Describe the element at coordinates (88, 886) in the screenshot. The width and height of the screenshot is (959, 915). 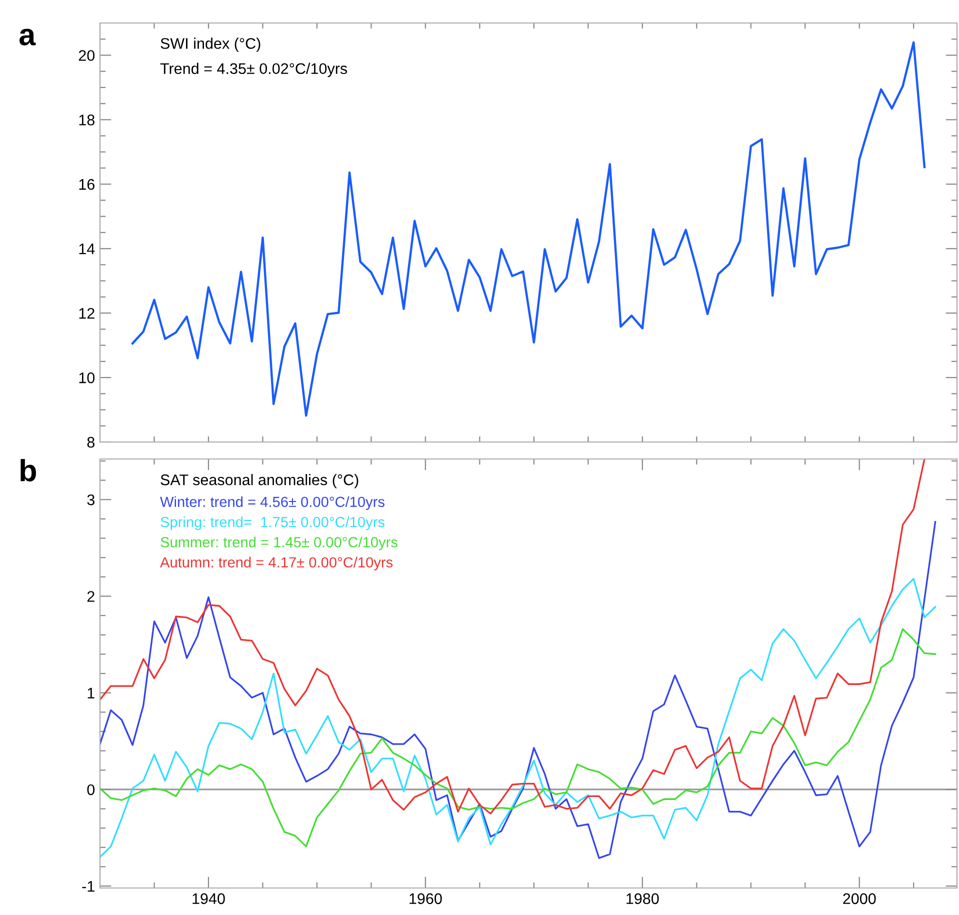
I see `y-tick-label: -1` at that location.